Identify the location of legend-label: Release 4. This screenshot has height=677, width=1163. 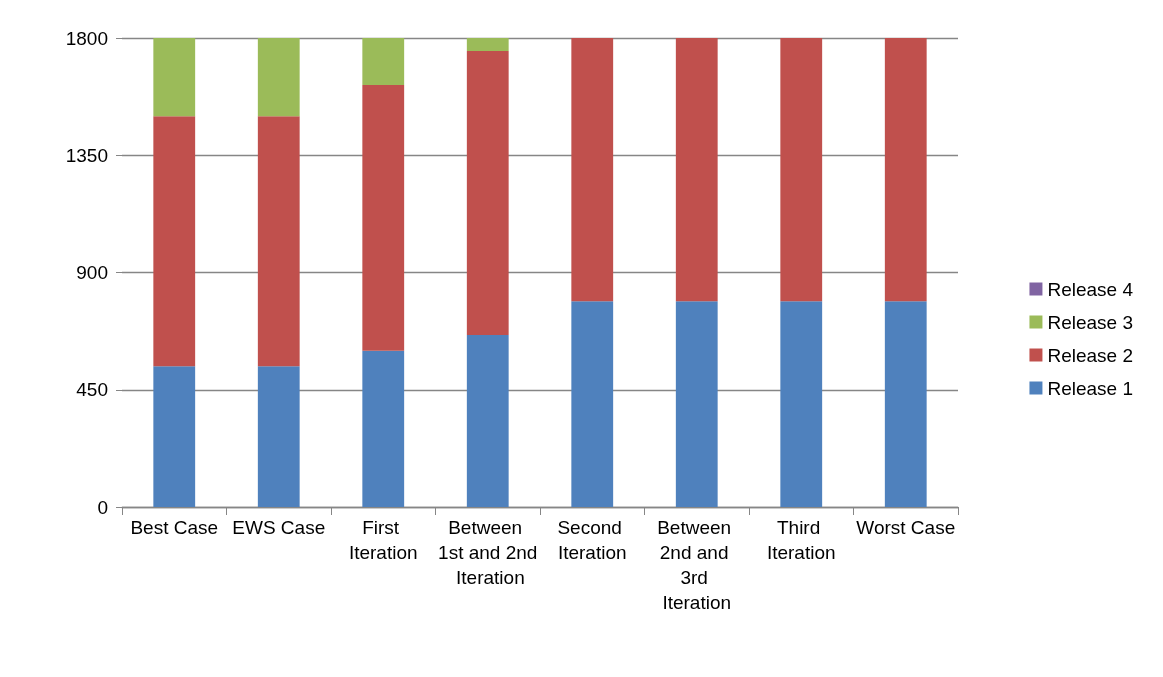
(1090, 289).